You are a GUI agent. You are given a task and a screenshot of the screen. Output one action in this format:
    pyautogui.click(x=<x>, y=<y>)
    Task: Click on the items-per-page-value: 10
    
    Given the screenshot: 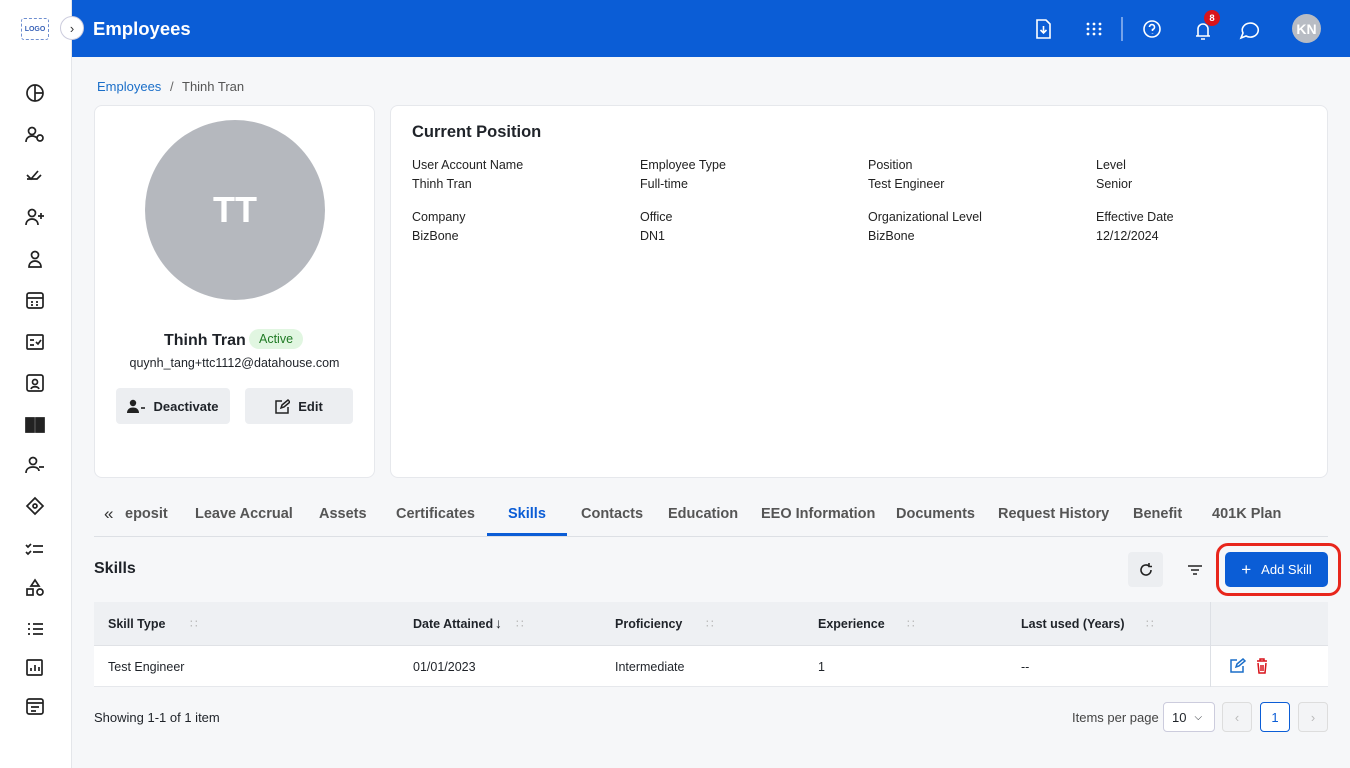 What is the action you would take?
    pyautogui.click(x=1179, y=717)
    